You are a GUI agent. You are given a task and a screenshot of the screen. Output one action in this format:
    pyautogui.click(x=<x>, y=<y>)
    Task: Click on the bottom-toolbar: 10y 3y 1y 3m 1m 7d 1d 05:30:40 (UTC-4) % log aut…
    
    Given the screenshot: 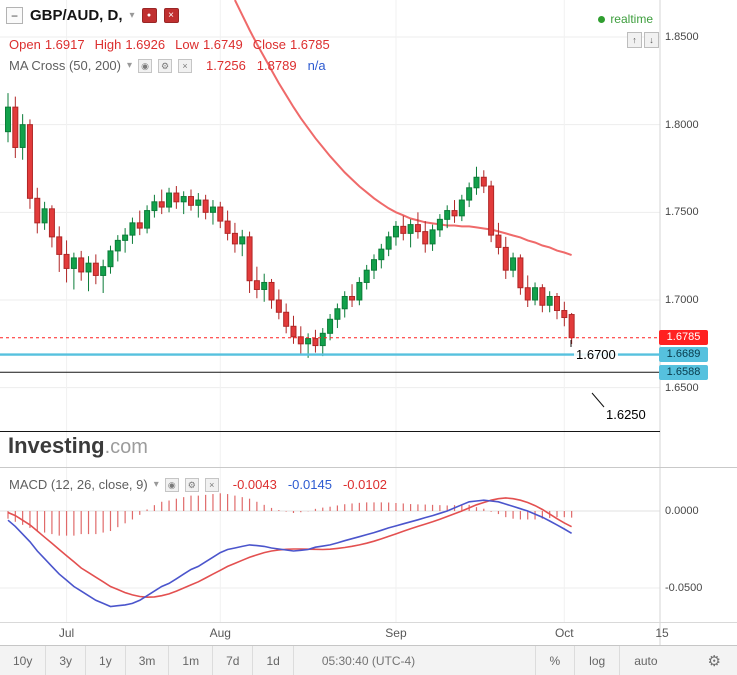 What is the action you would take?
    pyautogui.click(x=368, y=660)
    